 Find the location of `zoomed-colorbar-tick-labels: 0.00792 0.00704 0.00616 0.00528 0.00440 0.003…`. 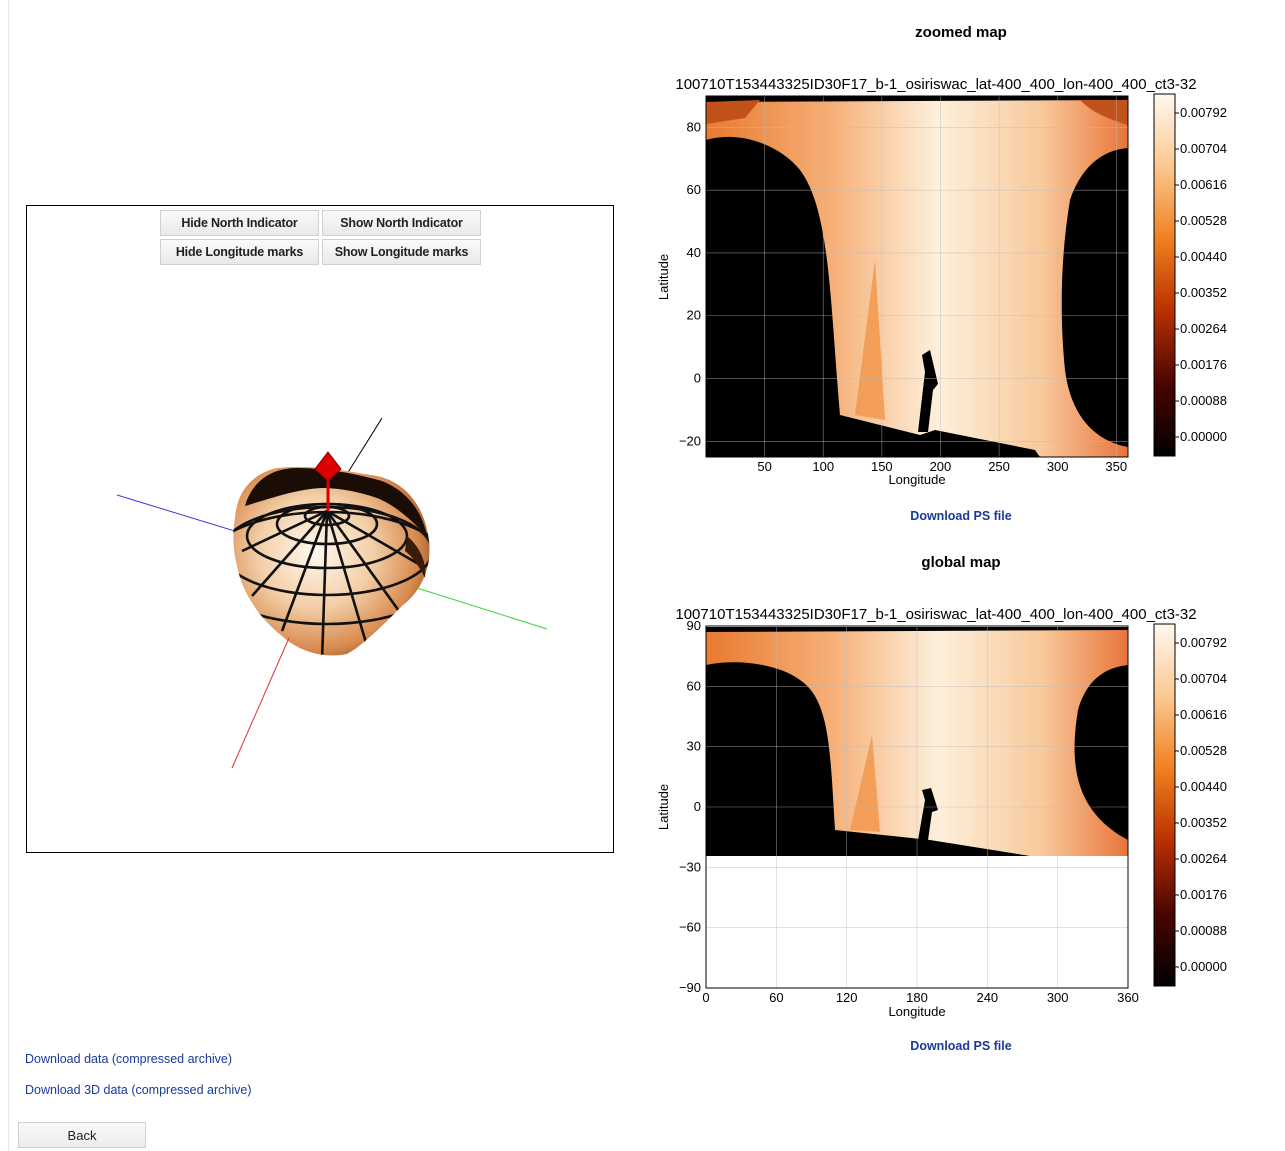

zoomed-colorbar-tick-labels: 0.00792 0.00704 0.00616 0.00528 0.00440 0.003… is located at coordinates (1201, 274).